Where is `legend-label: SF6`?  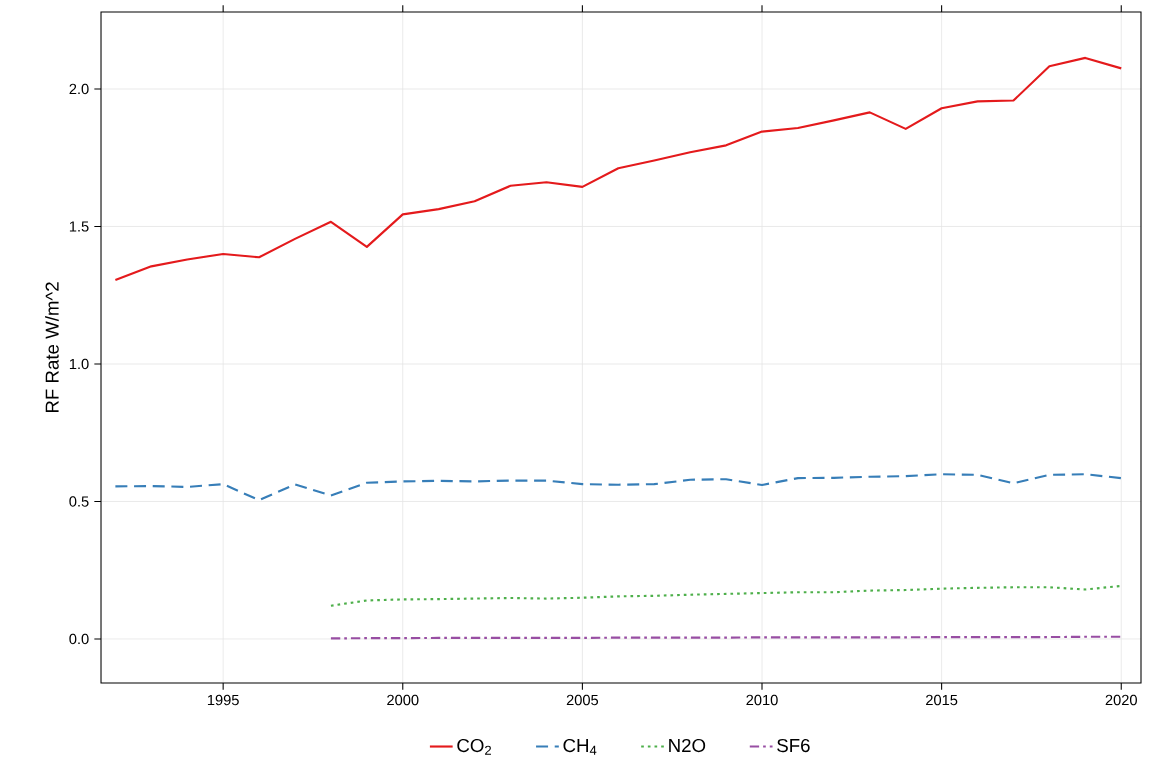
legend-label: SF6 is located at coordinates (793, 745).